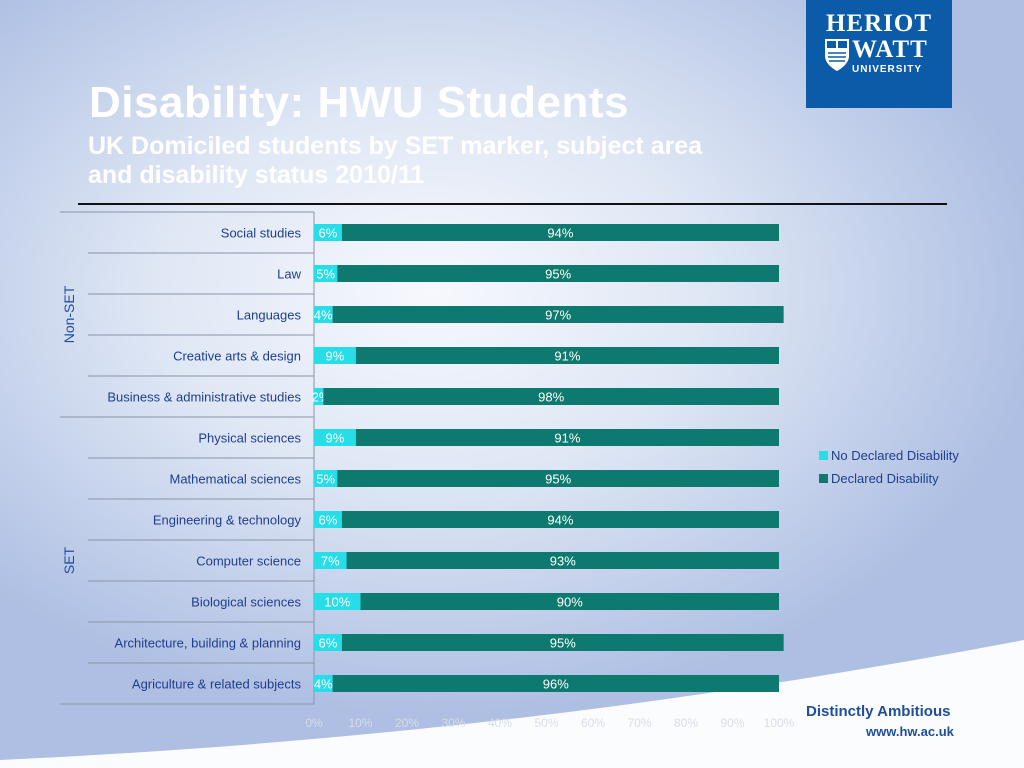 This screenshot has height=768, width=1024. I want to click on university-logo: HERIOT WATT UNIVERSITY, so click(879, 54).